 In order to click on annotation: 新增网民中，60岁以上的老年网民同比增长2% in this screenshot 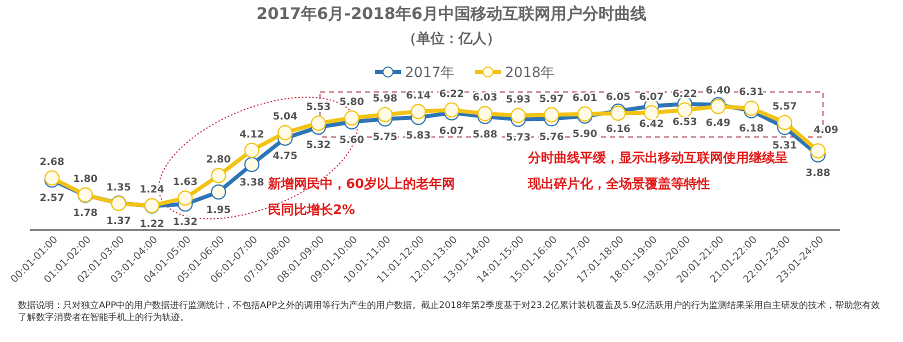, I will do `click(362, 198)`.